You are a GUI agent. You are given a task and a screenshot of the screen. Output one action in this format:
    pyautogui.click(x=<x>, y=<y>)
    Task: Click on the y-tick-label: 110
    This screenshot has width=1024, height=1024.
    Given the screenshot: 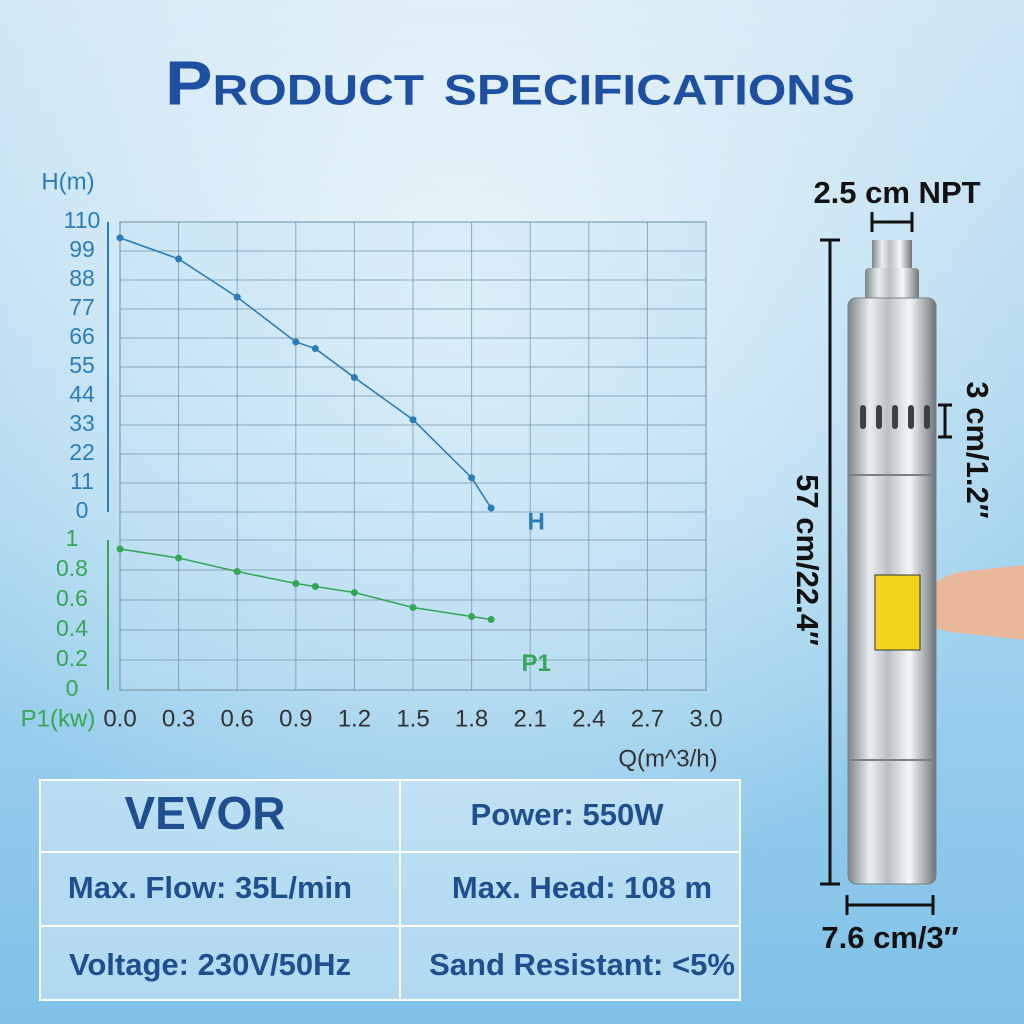 What is the action you would take?
    pyautogui.click(x=82, y=220)
    